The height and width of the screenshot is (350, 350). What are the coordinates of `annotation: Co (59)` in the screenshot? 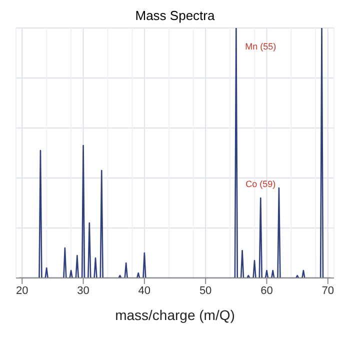 It's located at (261, 184).